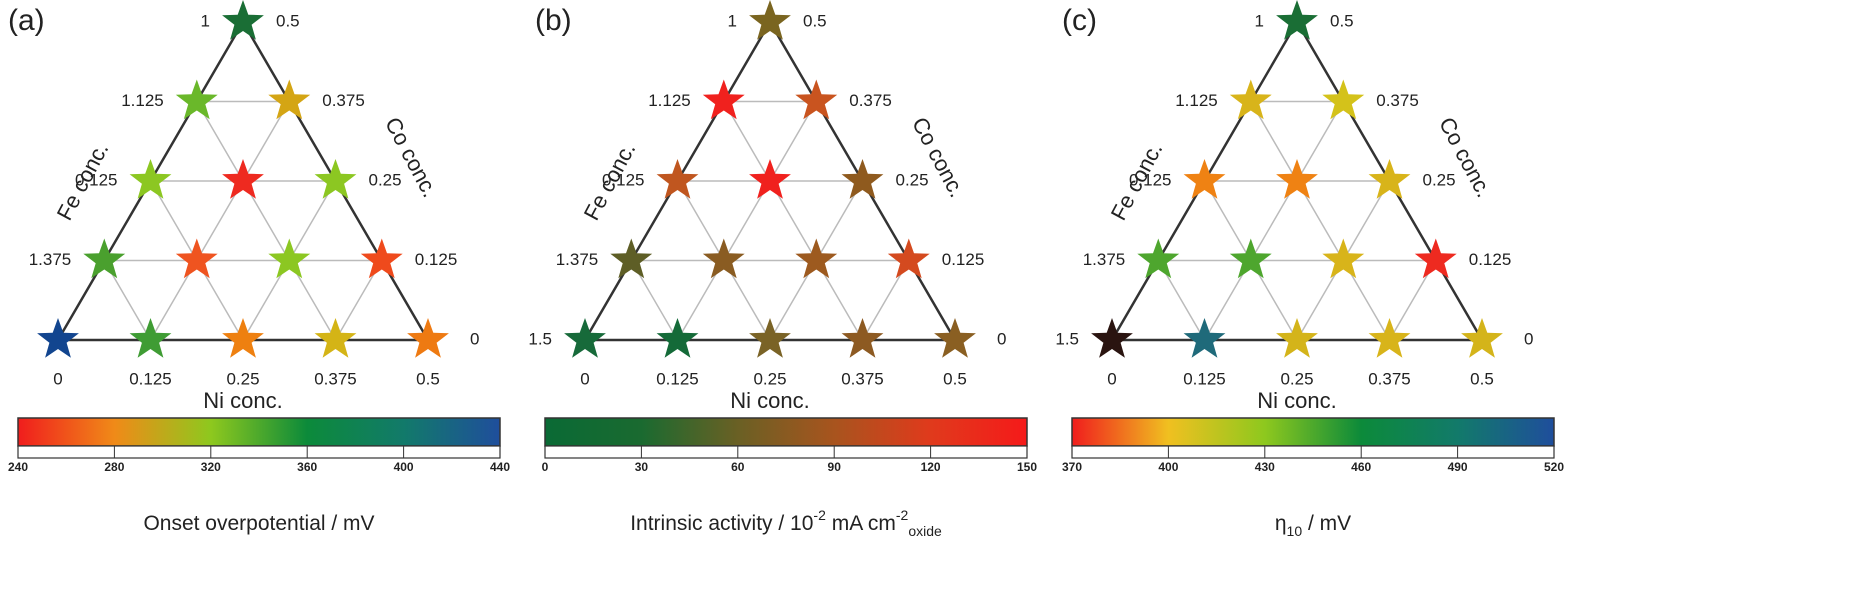  Describe the element at coordinates (540, 338) in the screenshot. I see `fe-tick-label: 1.5` at that location.